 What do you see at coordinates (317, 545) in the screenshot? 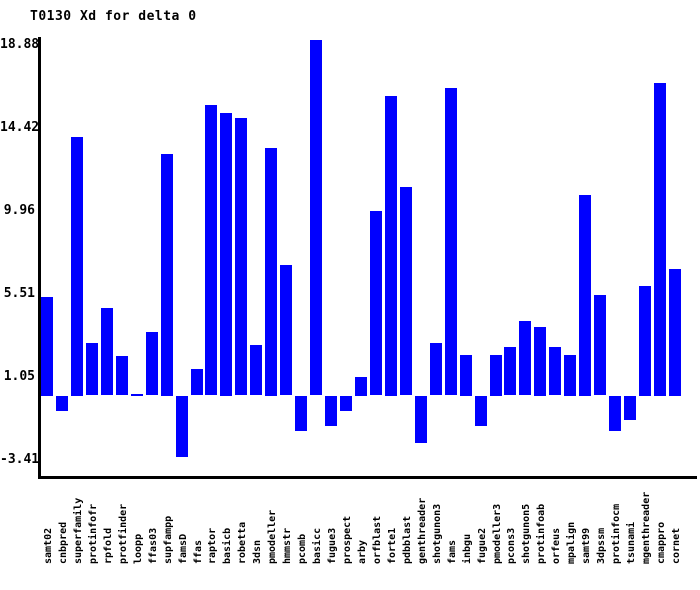
I see `x-tick-label: basicc` at bounding box center [317, 545].